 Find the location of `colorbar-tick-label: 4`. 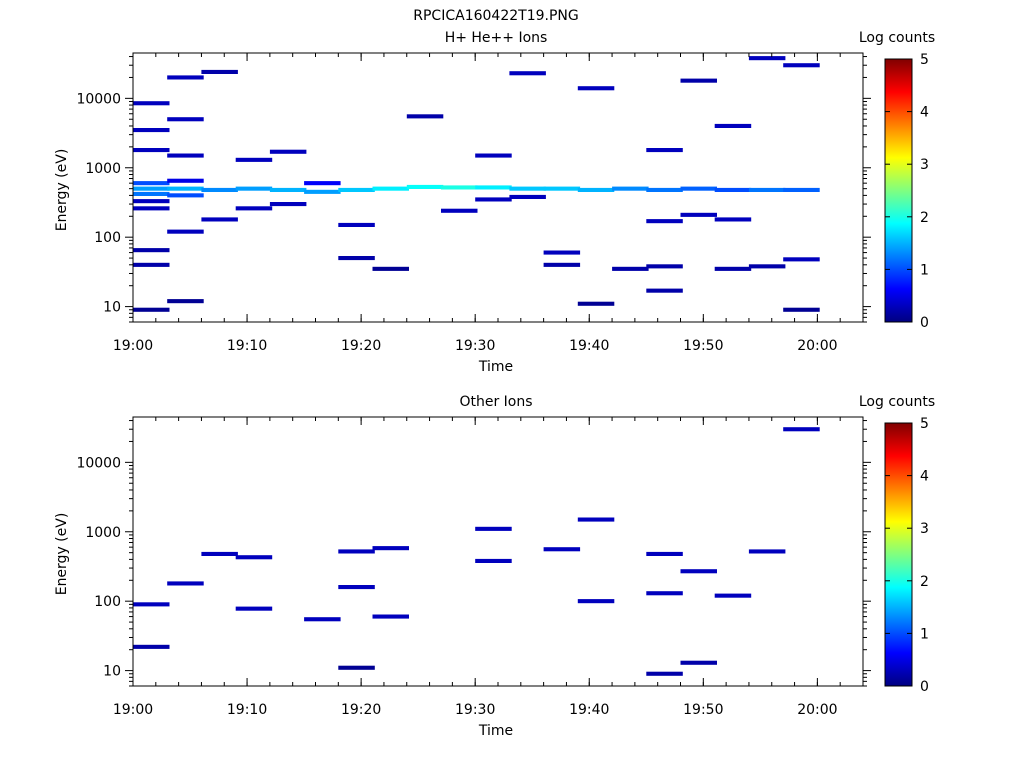

colorbar-tick-label: 4 is located at coordinates (924, 477).